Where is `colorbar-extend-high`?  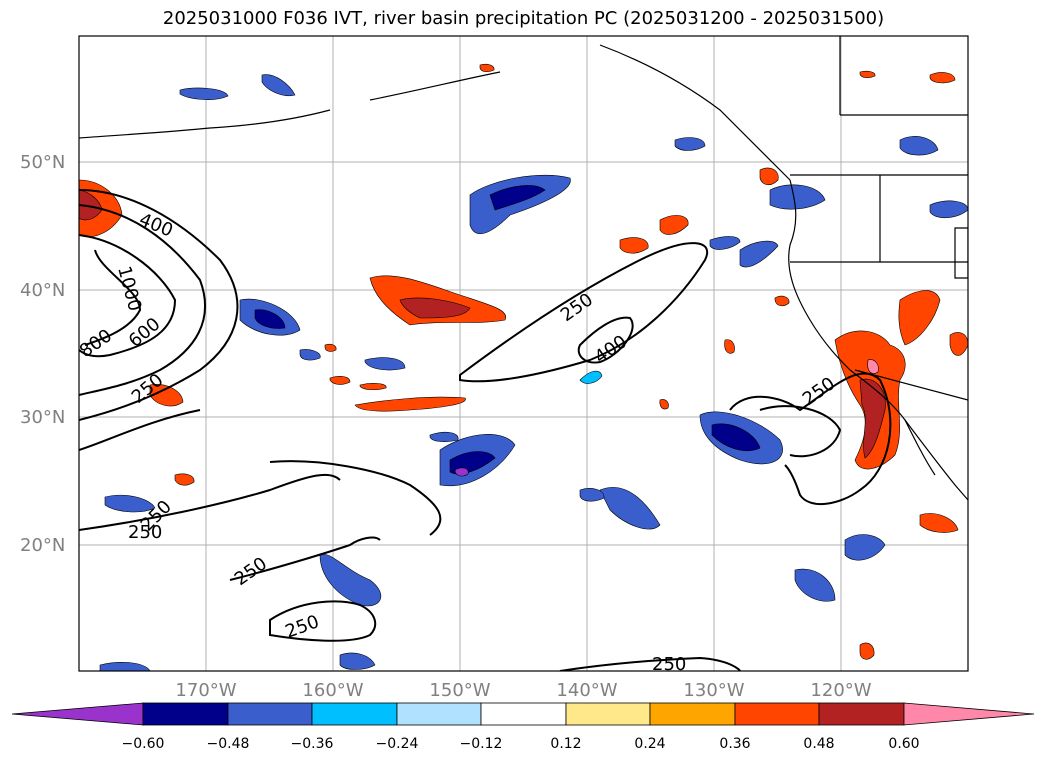
colorbar-extend-high is located at coordinates (969, 714).